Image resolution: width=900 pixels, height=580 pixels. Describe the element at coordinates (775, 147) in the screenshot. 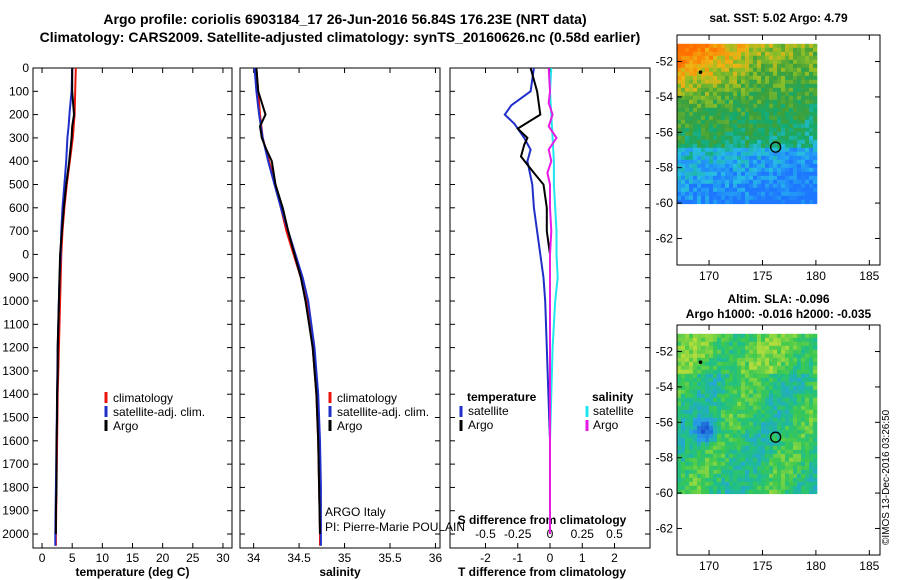

I see `profile-position-marker` at that location.